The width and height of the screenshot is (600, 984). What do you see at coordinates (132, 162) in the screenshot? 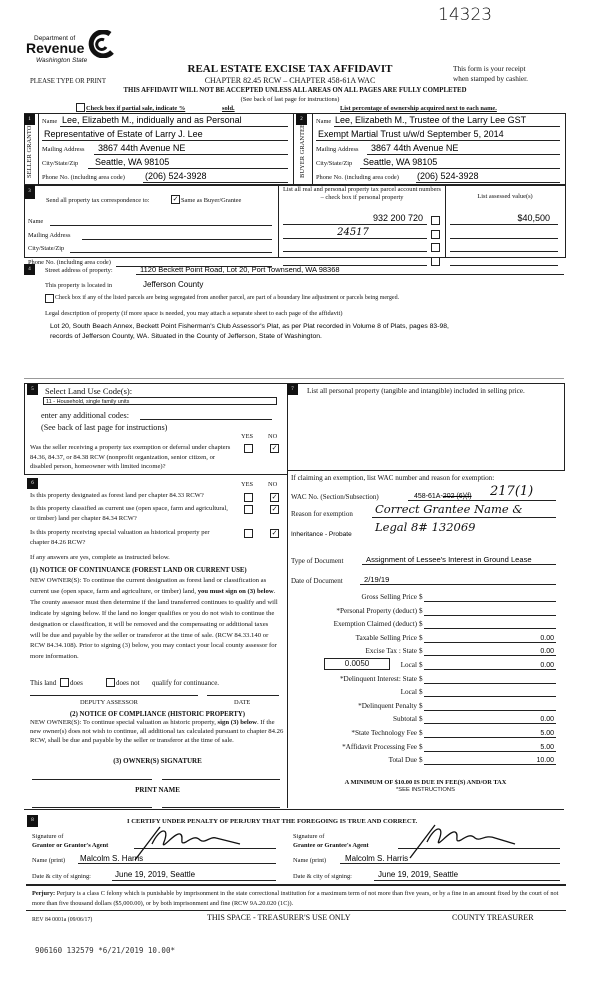
I see `seller-city-field: Seattle, WA 98105` at bounding box center [132, 162].